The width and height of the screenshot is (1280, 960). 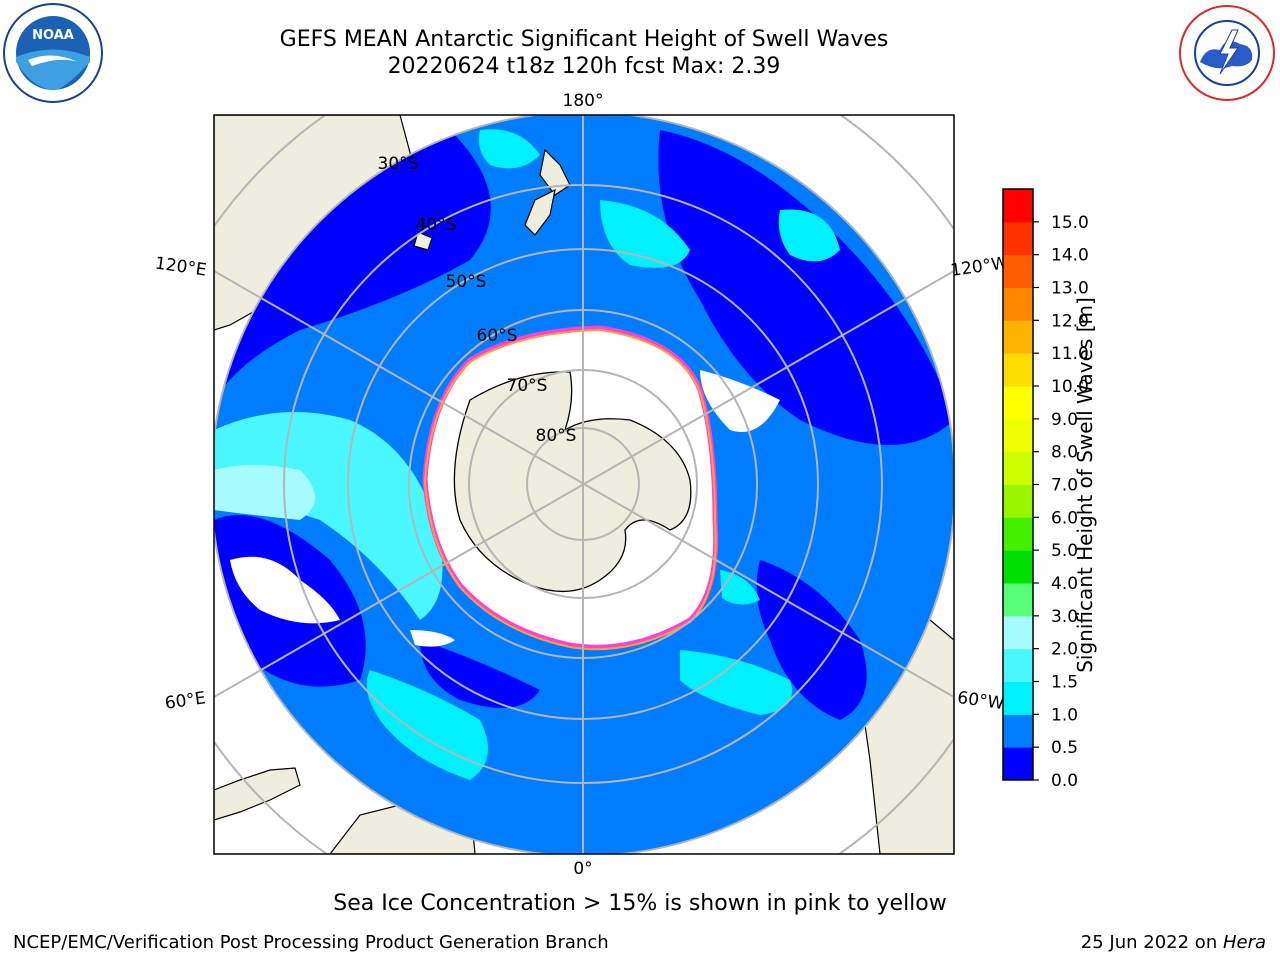 What do you see at coordinates (53, 35) in the screenshot?
I see `noaa-logo-text: NOAA` at bounding box center [53, 35].